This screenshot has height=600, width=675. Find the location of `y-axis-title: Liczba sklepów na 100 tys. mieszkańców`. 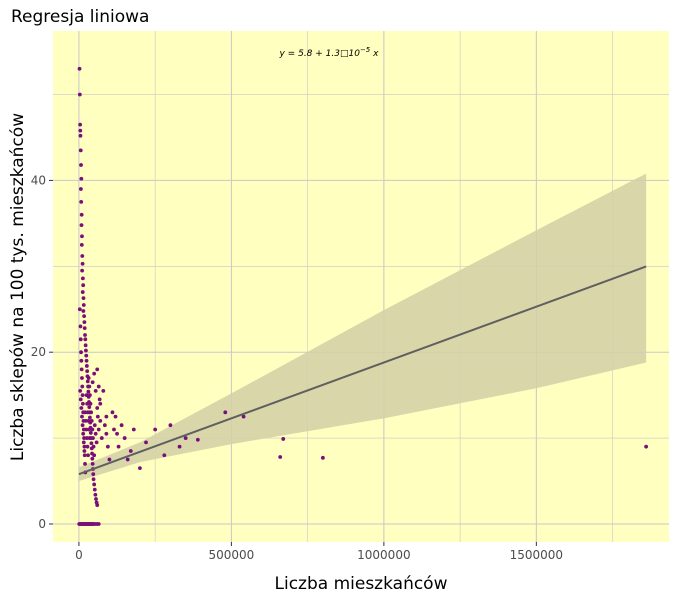

y-axis-title: Liczba sklepów na 100 tys. mieszkańców is located at coordinates (18, 287).